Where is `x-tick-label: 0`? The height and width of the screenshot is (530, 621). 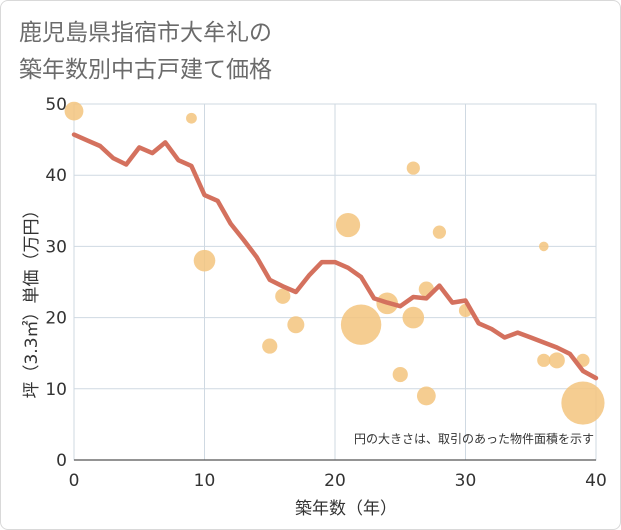 x-tick-label: 0 is located at coordinates (74, 481).